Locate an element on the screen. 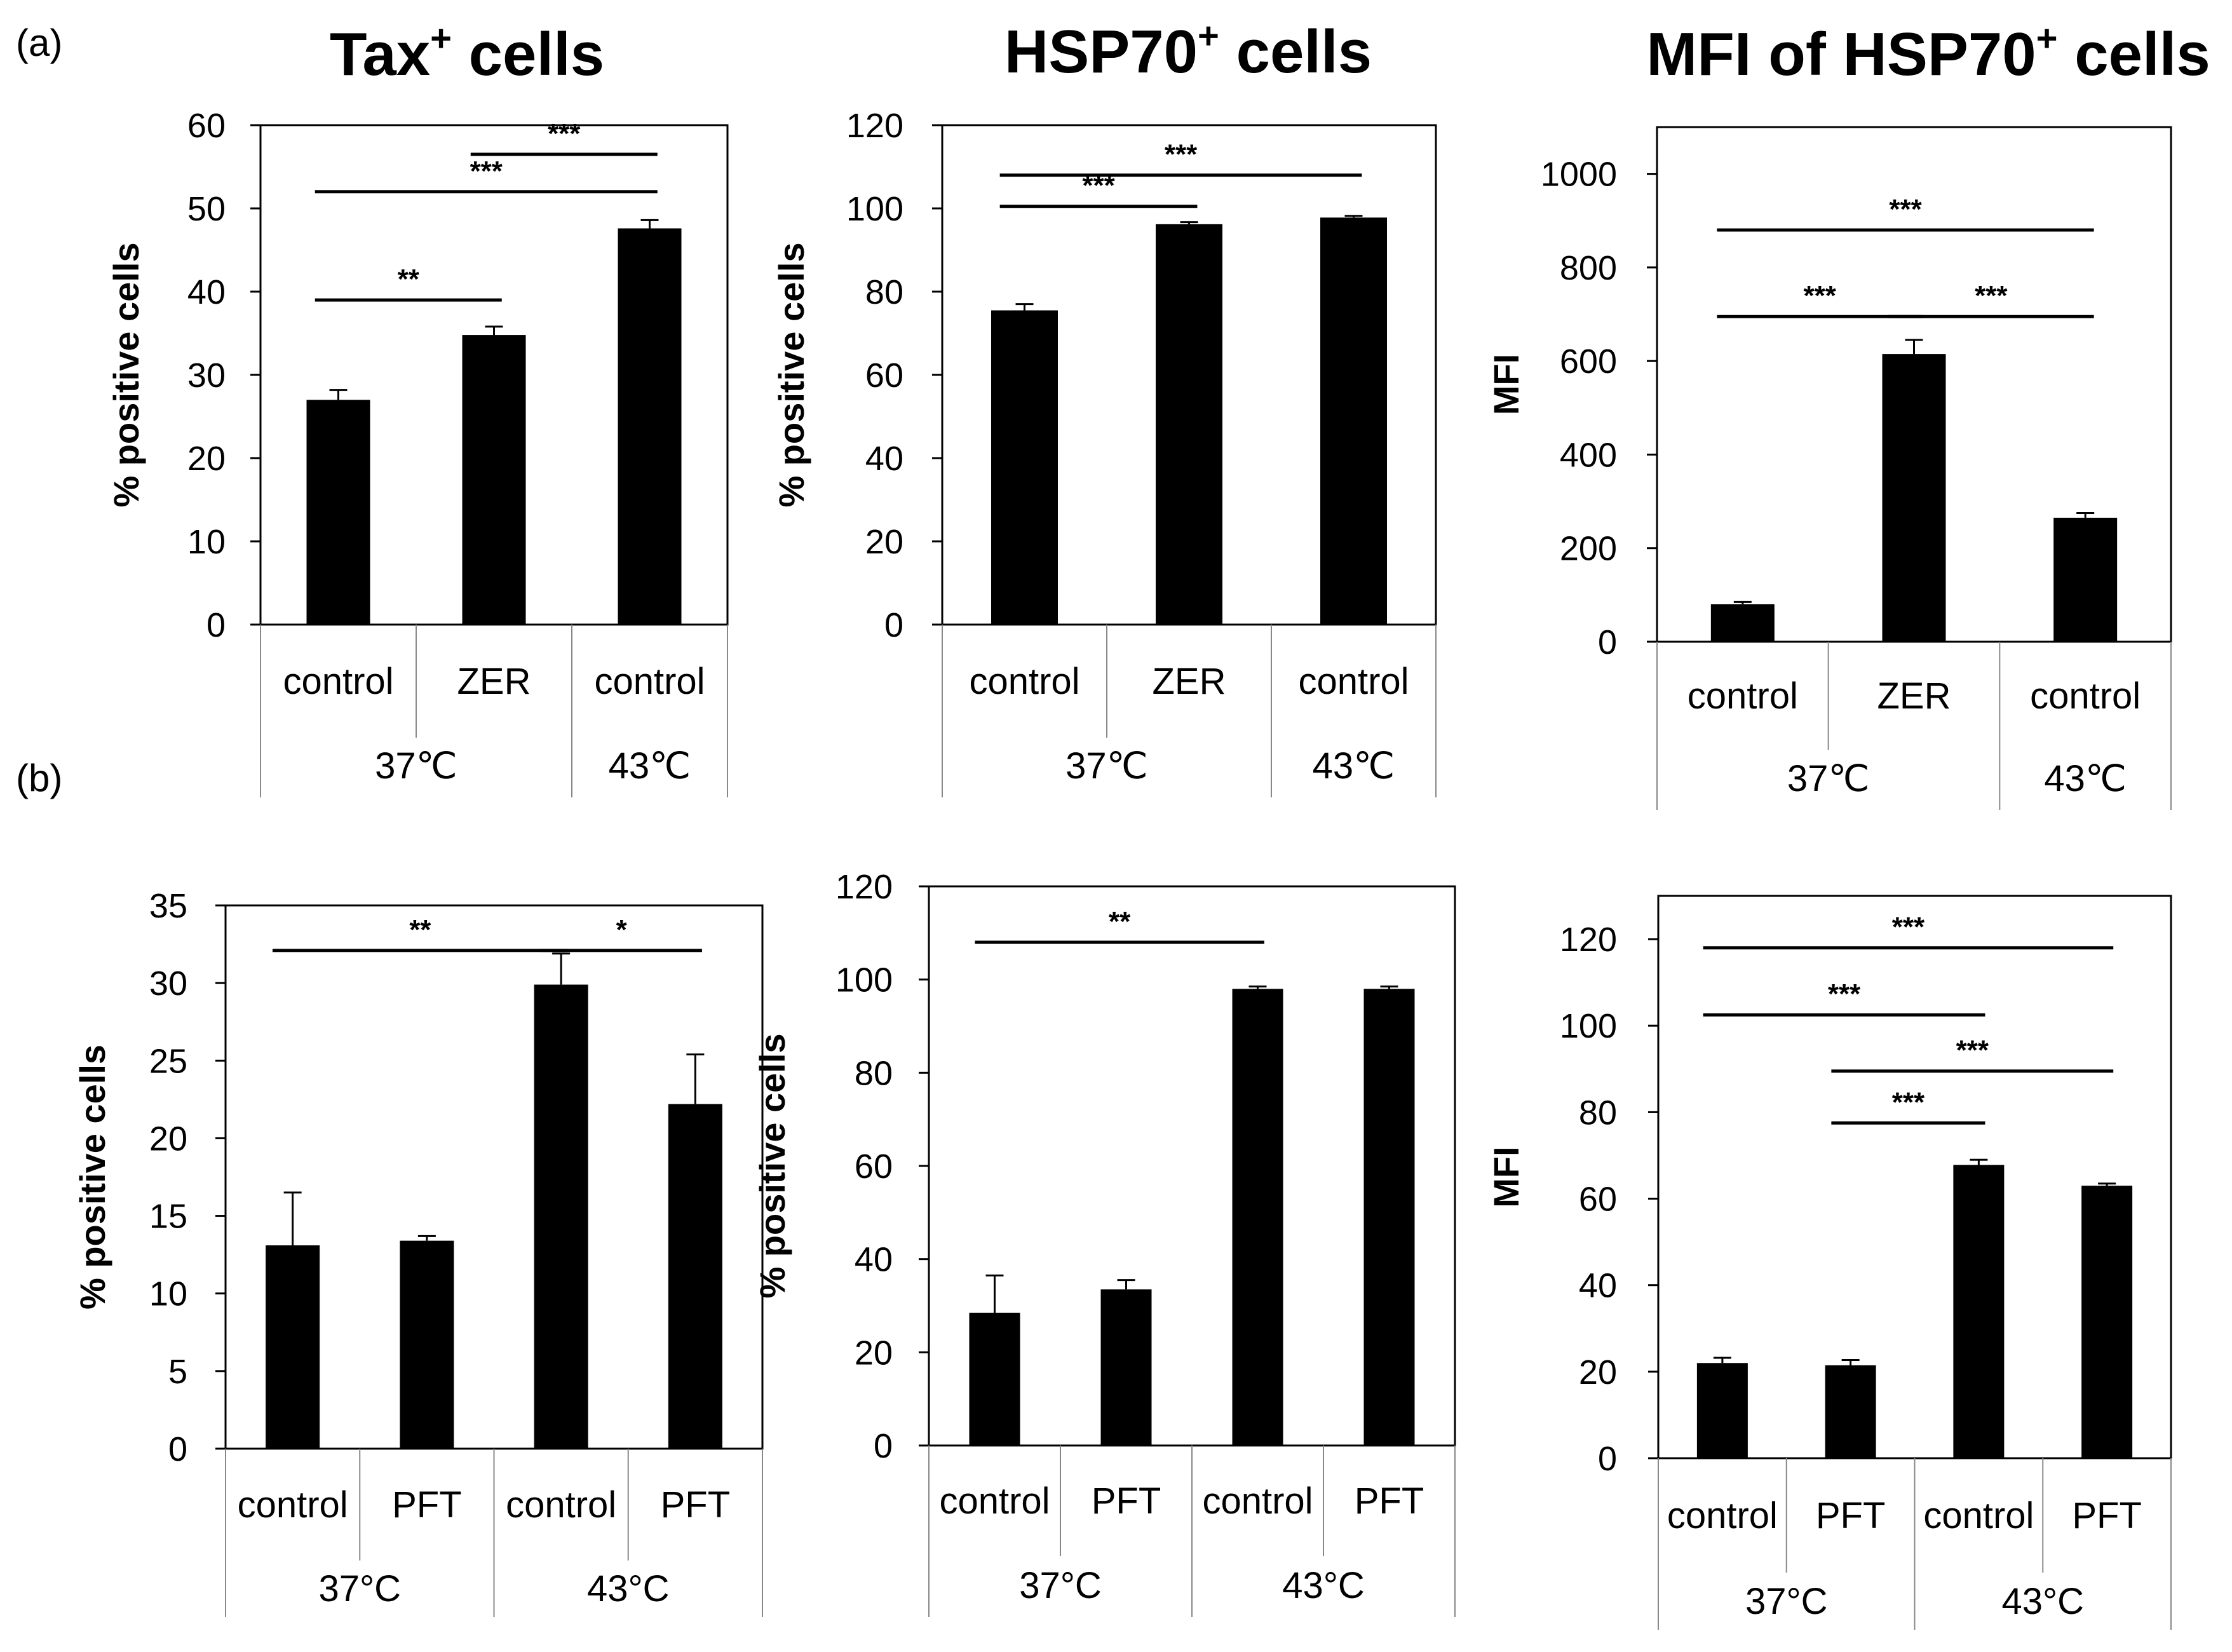  column-title-tax: Tax+ cells is located at coordinates (467, 53).